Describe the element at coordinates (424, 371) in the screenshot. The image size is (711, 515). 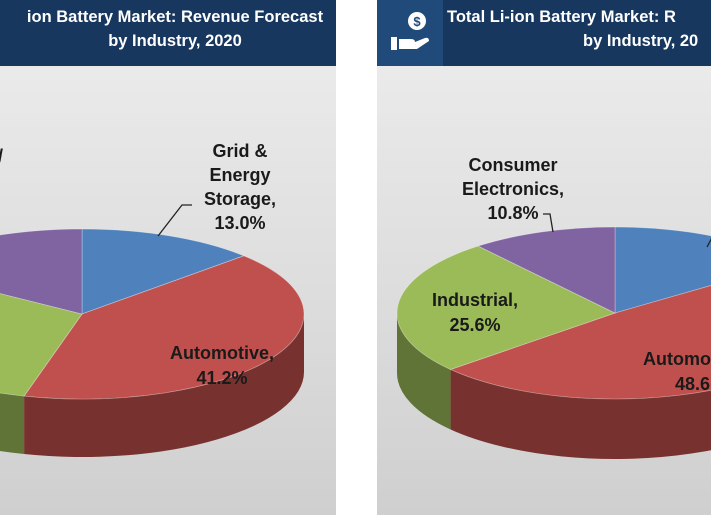
I see `right-pie-side-industrial` at that location.